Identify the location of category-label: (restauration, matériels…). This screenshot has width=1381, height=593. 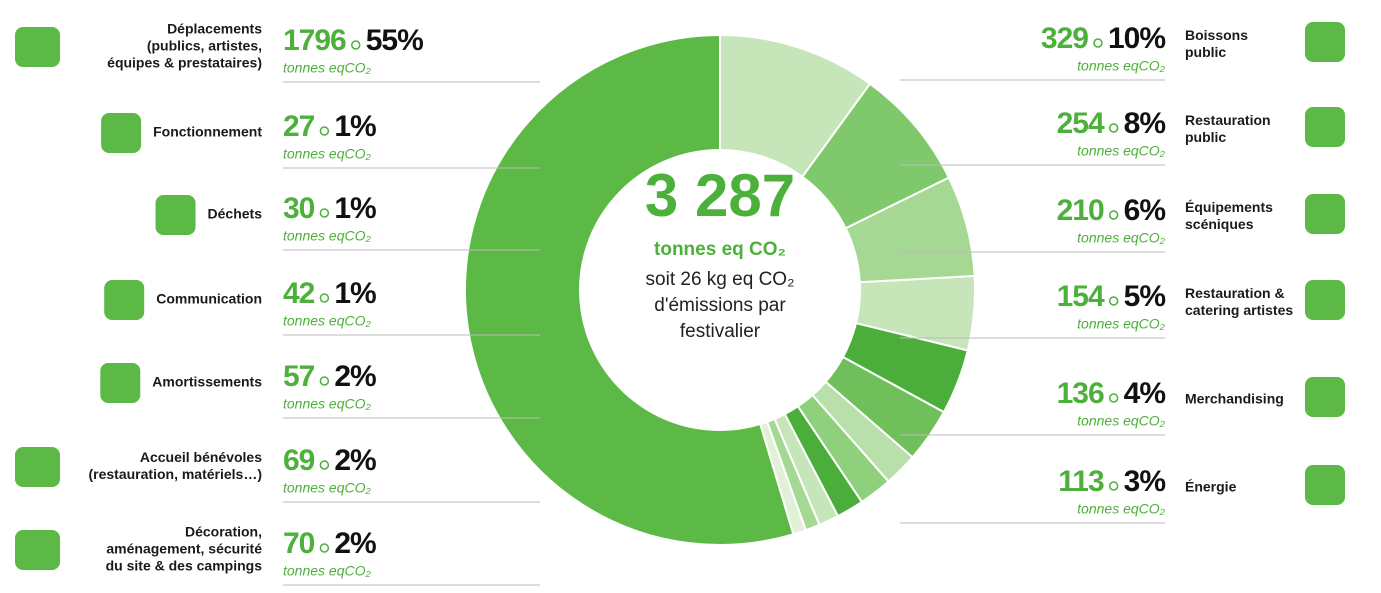
(176, 474).